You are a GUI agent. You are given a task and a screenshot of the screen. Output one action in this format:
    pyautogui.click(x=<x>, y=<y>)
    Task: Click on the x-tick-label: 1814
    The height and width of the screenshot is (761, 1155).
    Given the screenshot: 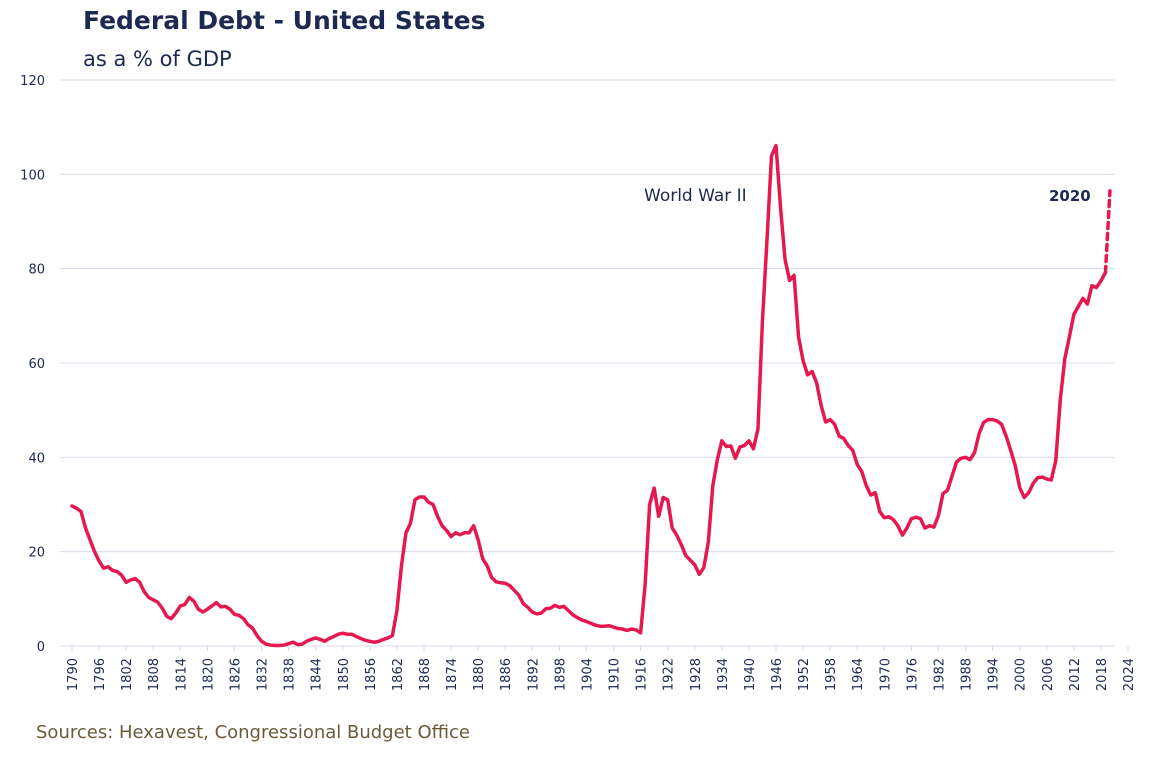 What is the action you would take?
    pyautogui.click(x=181, y=674)
    